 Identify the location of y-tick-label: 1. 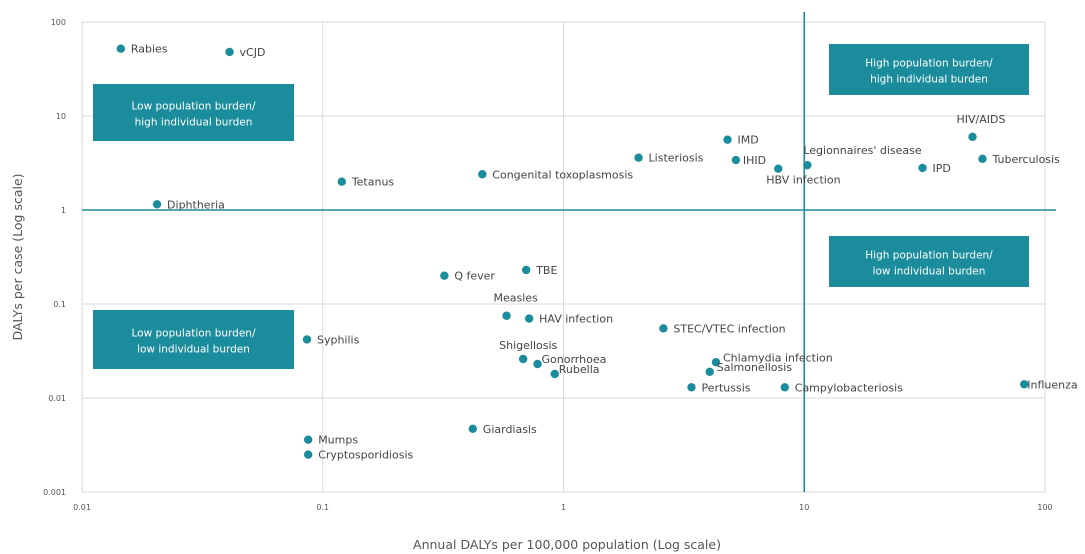
(63, 210).